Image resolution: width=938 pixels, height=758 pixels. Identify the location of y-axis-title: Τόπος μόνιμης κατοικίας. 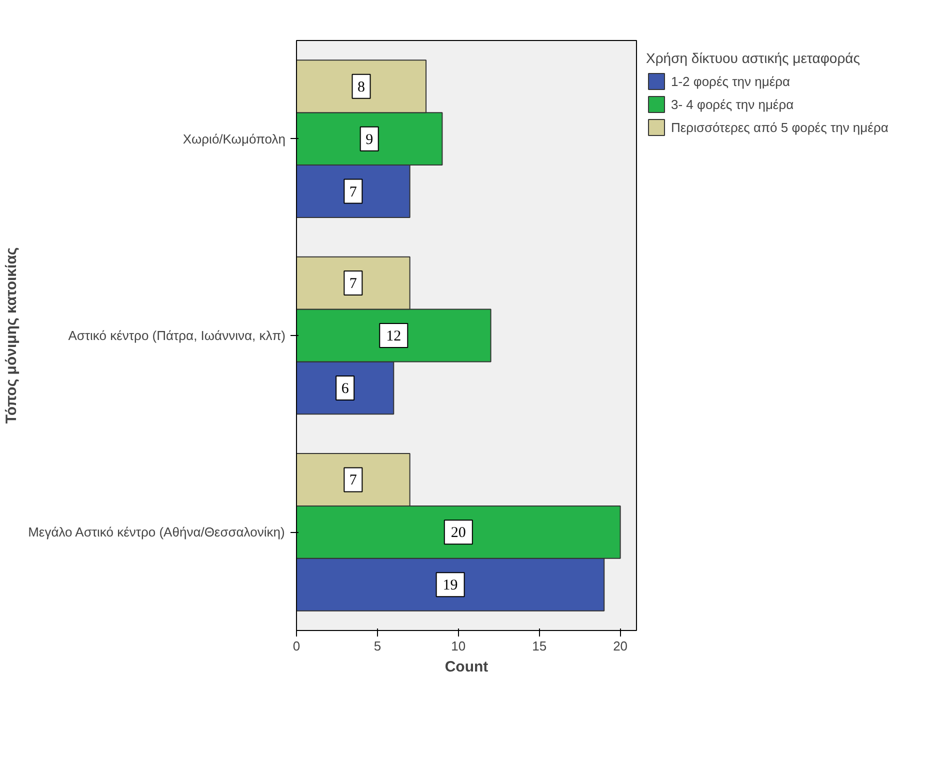
(11, 335).